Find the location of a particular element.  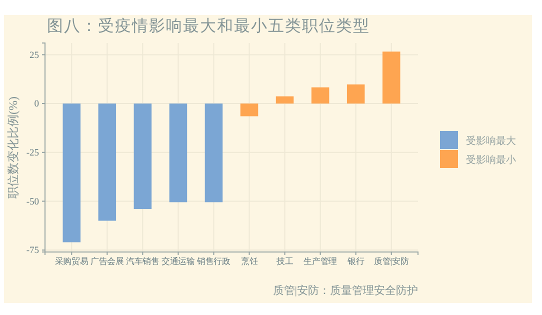

x-tick-label: 广告会展 is located at coordinates (107, 261).